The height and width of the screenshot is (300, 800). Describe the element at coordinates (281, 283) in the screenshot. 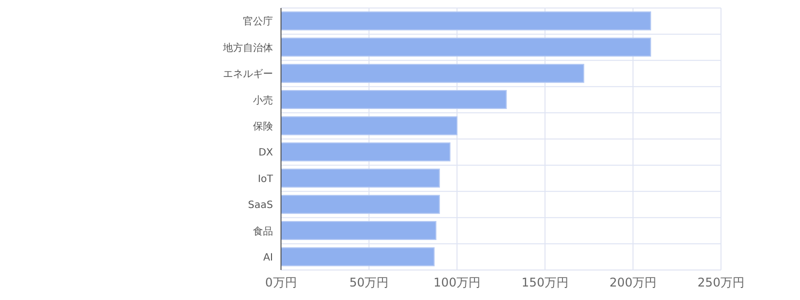

I see `x-tick-label: 0万円` at that location.